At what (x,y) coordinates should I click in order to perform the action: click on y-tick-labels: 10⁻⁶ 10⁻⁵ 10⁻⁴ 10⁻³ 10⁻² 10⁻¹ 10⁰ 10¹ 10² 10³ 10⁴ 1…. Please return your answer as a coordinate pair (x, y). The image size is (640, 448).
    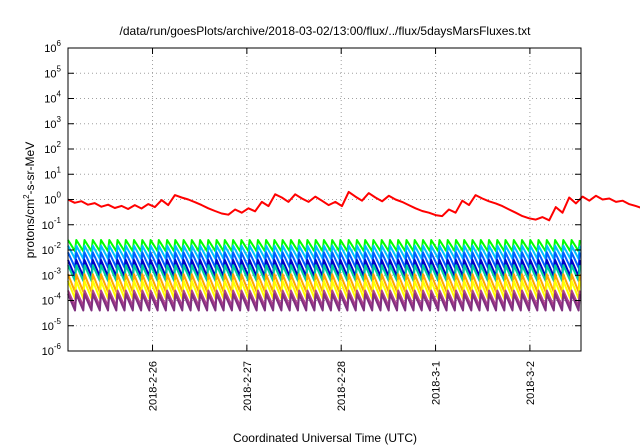
    Looking at the image, I should click on (52, 198).